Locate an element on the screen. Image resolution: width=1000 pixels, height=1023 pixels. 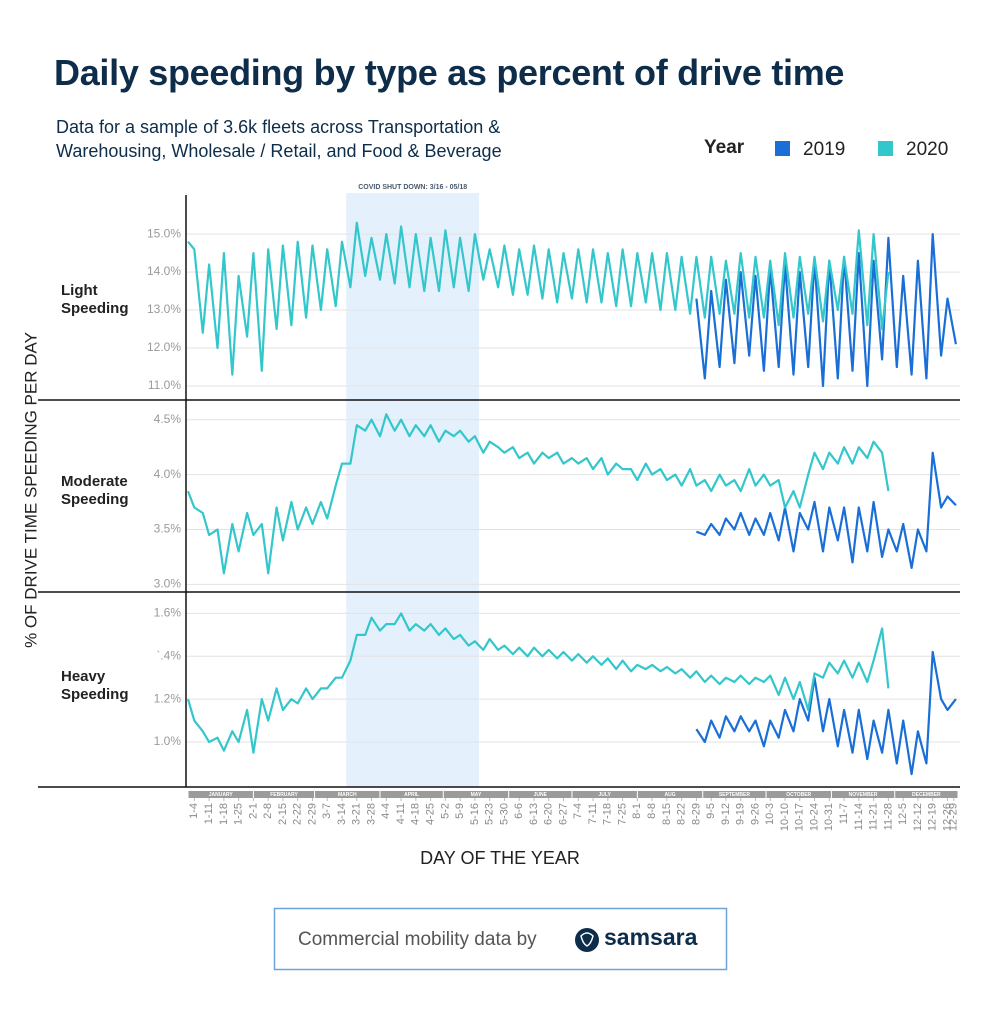
y-tick-label: 4.5% is located at coordinates (168, 419).